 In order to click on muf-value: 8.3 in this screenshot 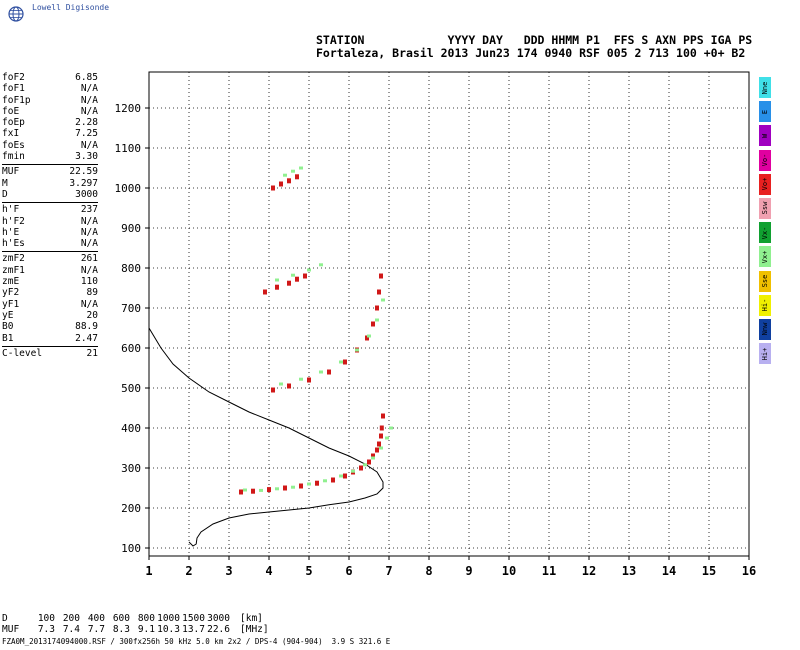, I will do `click(121, 629)`.